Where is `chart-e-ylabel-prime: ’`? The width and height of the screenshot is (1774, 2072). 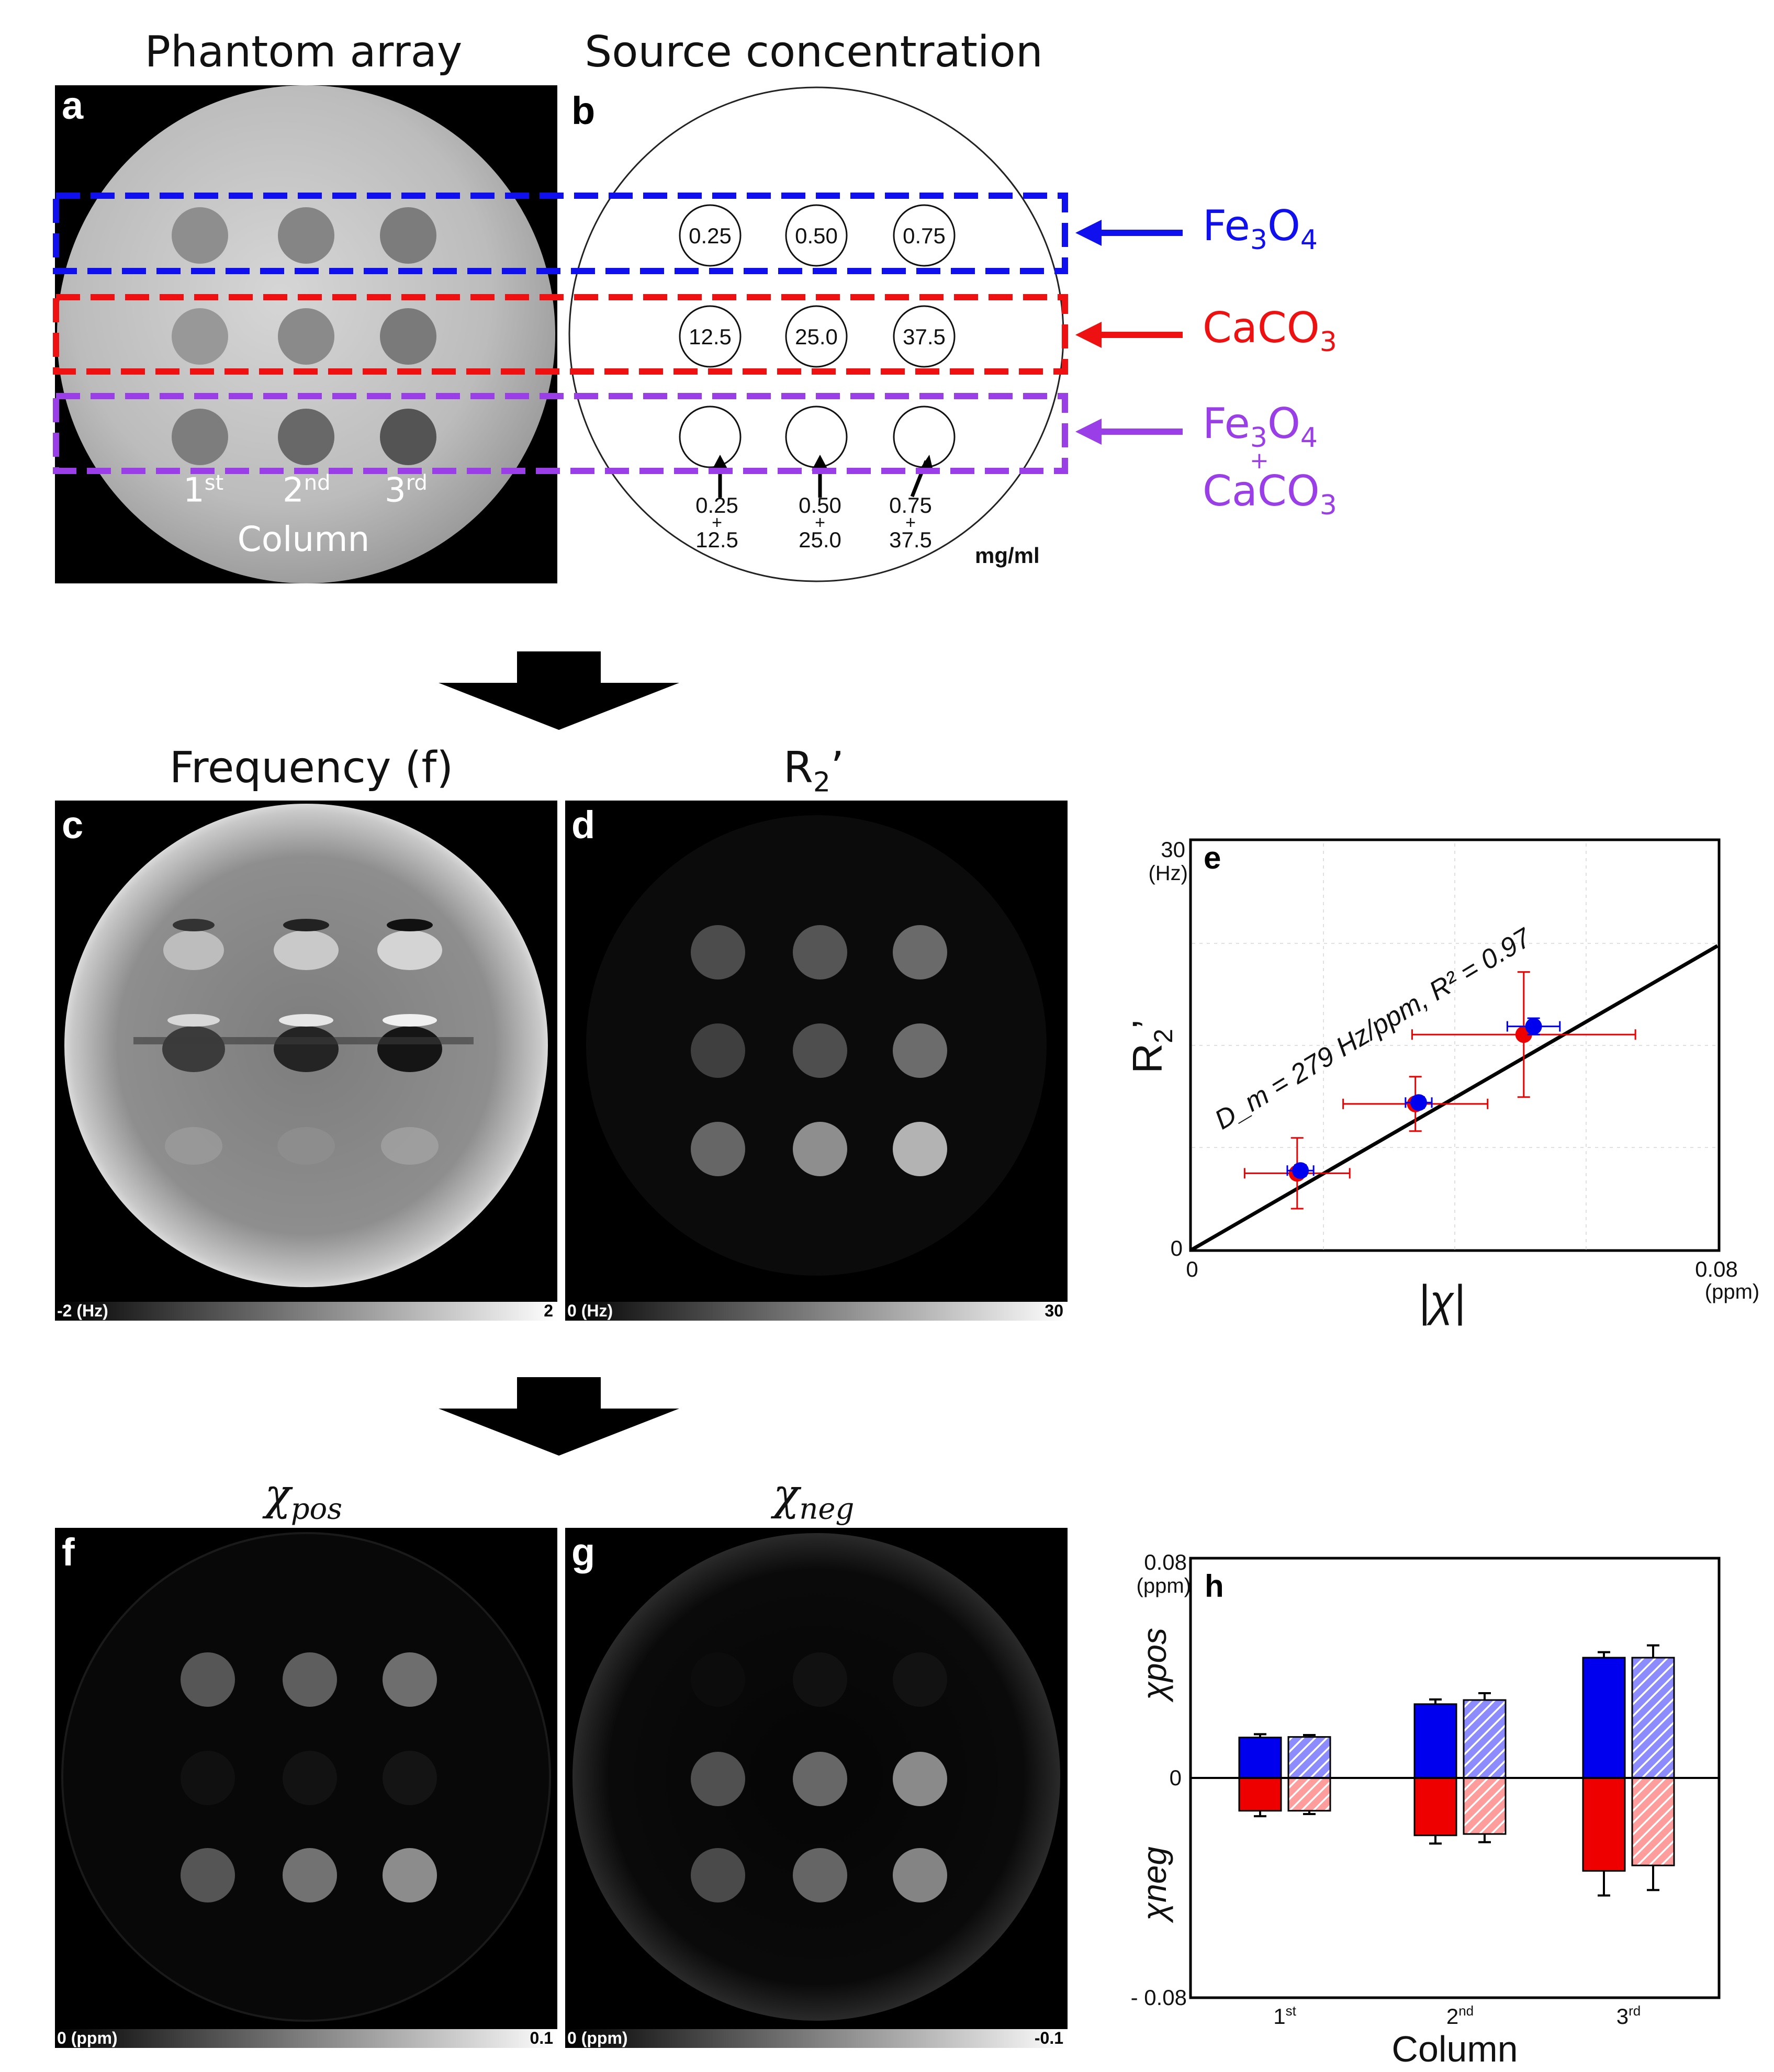
chart-e-ylabel-prime: ’ is located at coordinates (1147, 1024).